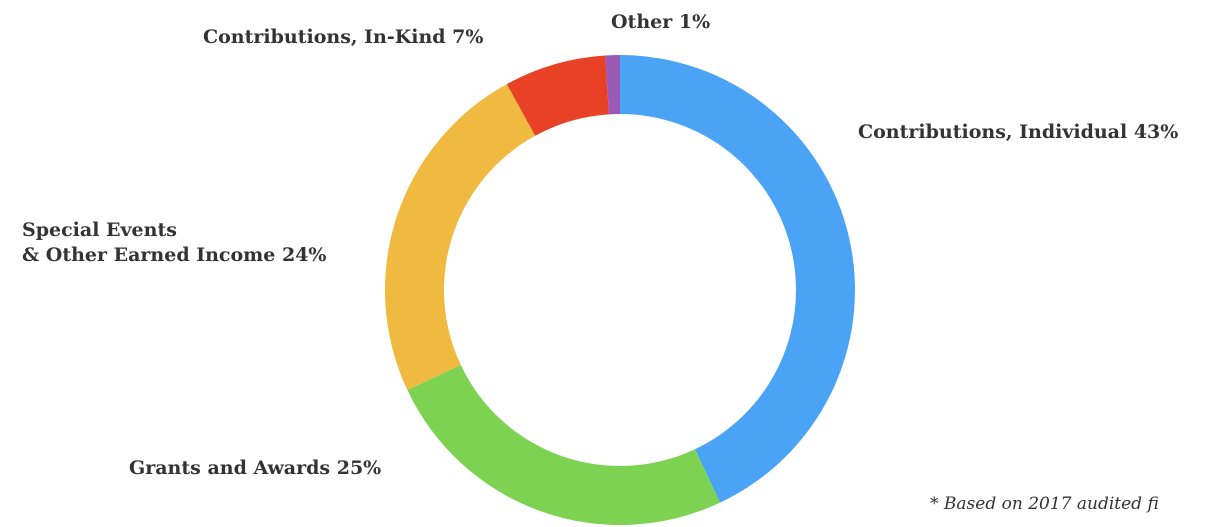 The height and width of the screenshot is (527, 1209). I want to click on slice-label-line: Contributions, In-Kind 7%, so click(343, 37).